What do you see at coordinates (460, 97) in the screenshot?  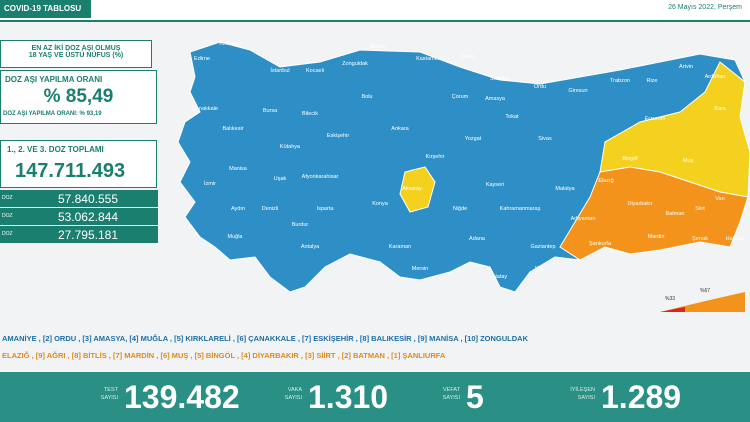 I see `city-label: Çorum` at bounding box center [460, 97].